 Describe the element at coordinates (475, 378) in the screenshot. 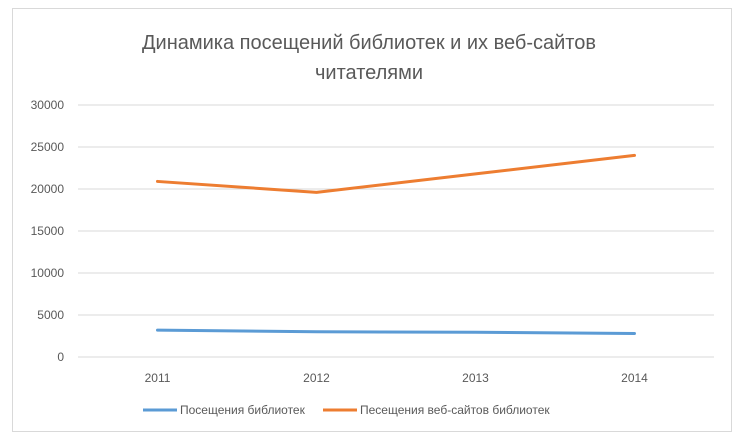

I see `x-tick-label: 2013` at that location.